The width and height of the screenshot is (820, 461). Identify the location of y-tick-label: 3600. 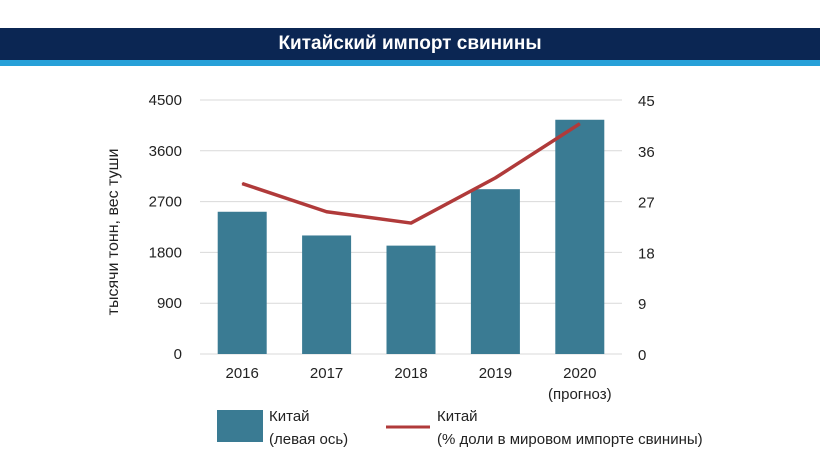
(165, 151).